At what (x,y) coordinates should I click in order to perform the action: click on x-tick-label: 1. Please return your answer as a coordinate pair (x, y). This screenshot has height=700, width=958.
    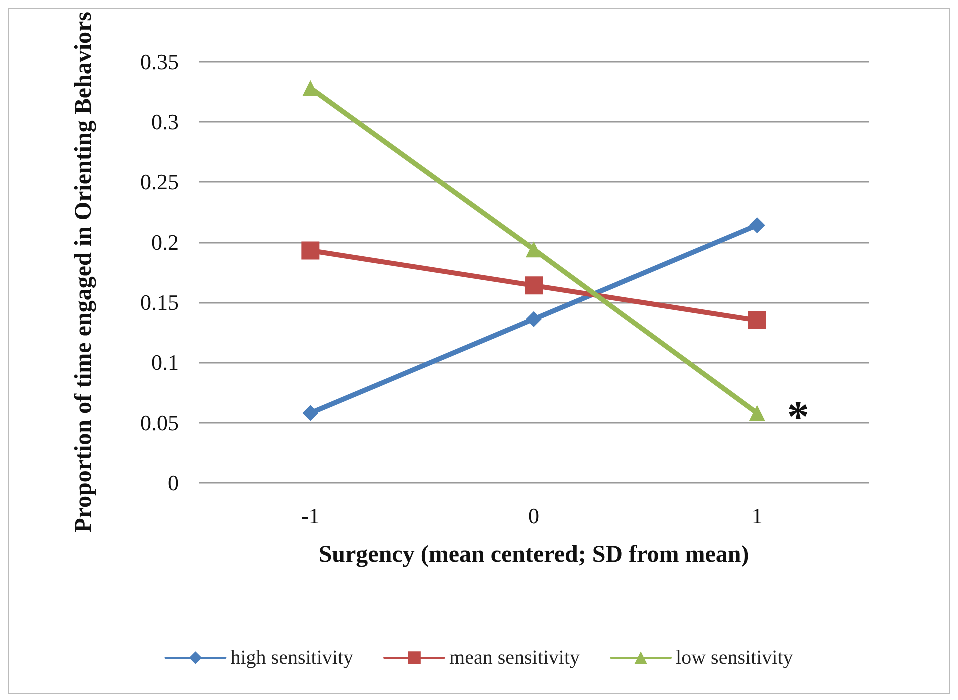
    Looking at the image, I should click on (757, 516).